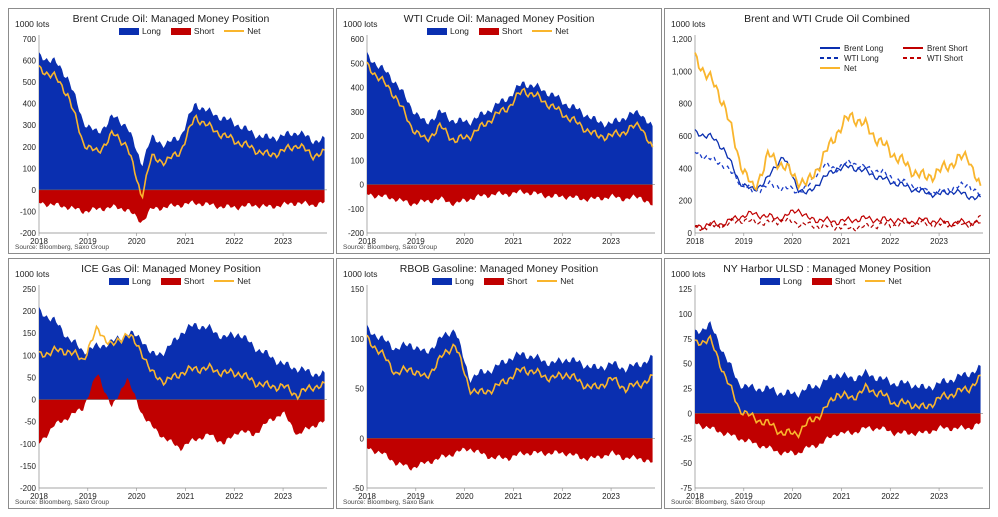  Describe the element at coordinates (388, 502) in the screenshot. I see `source-note: Source: Bloomberg, Saxo Bank` at that location.